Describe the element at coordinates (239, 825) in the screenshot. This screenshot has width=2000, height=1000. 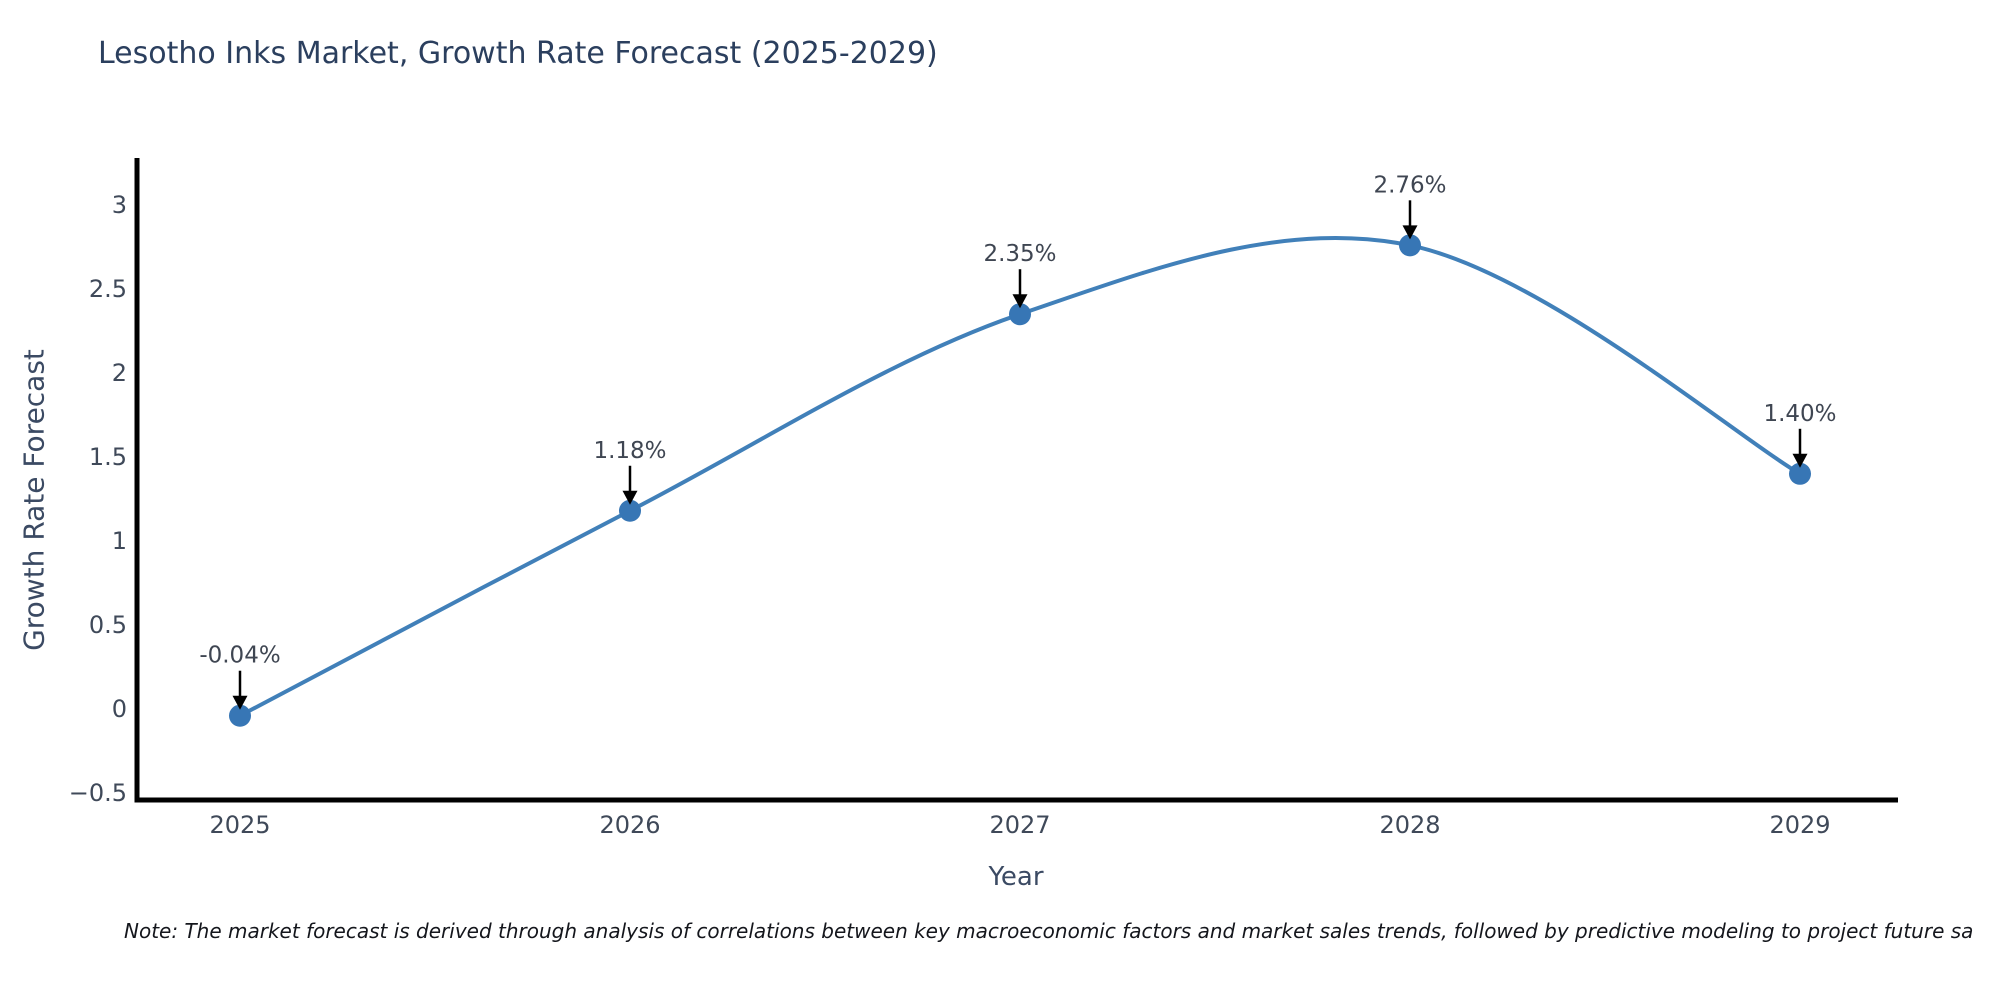
I see `x-tick-label: 2025` at that location.